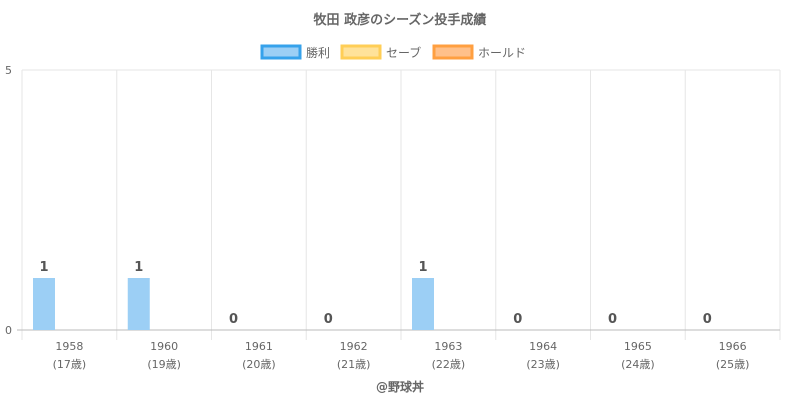 The image size is (800, 404). I want to click on legend-label-0: 勝利, so click(318, 52).